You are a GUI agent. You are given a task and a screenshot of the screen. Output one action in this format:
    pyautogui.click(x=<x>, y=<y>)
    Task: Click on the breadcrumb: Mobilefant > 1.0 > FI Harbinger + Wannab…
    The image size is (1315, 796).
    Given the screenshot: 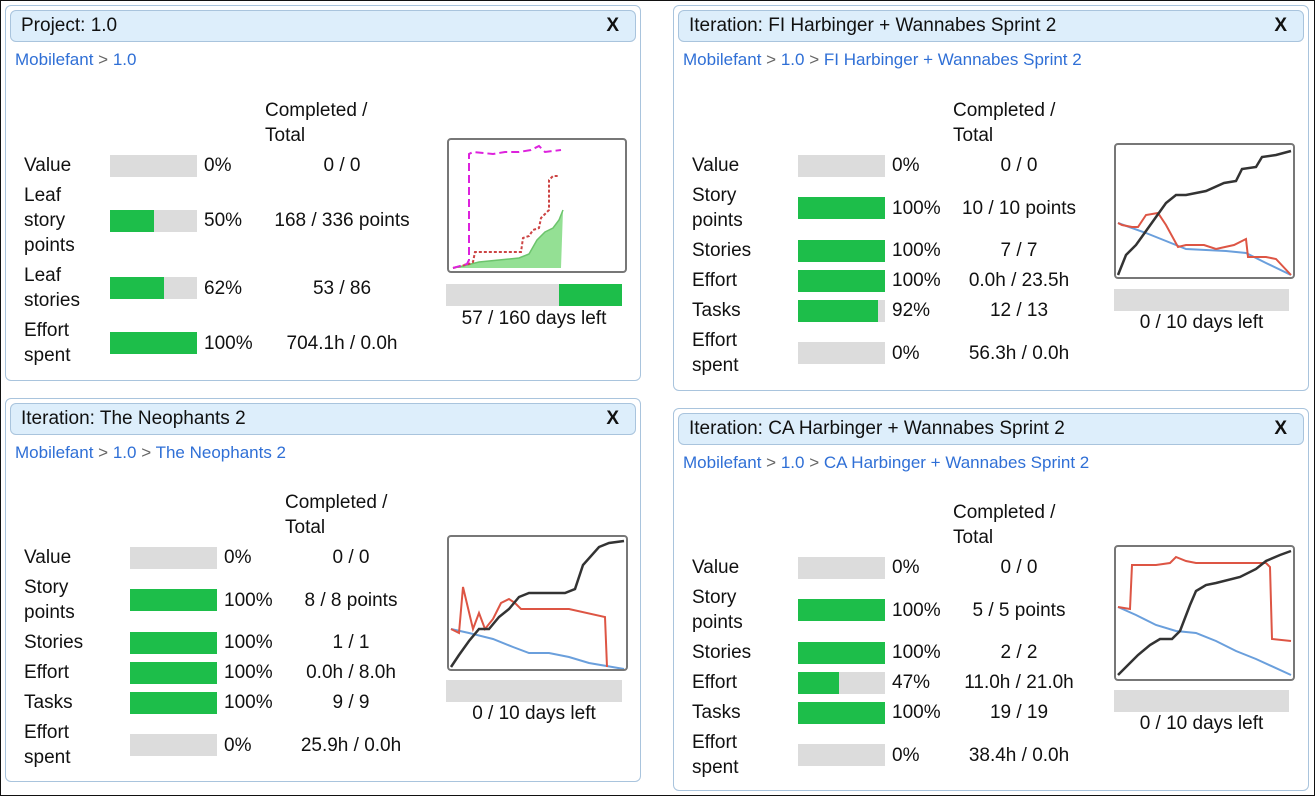 What is the action you would take?
    pyautogui.click(x=882, y=60)
    